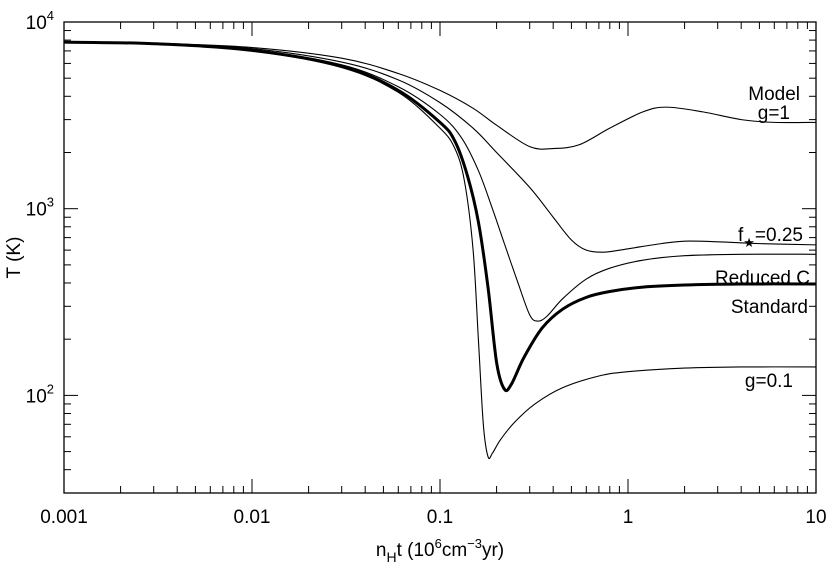 Image resolution: width=830 pixels, height=562 pixels. I want to click on x-tick-label: 1, so click(628, 517).